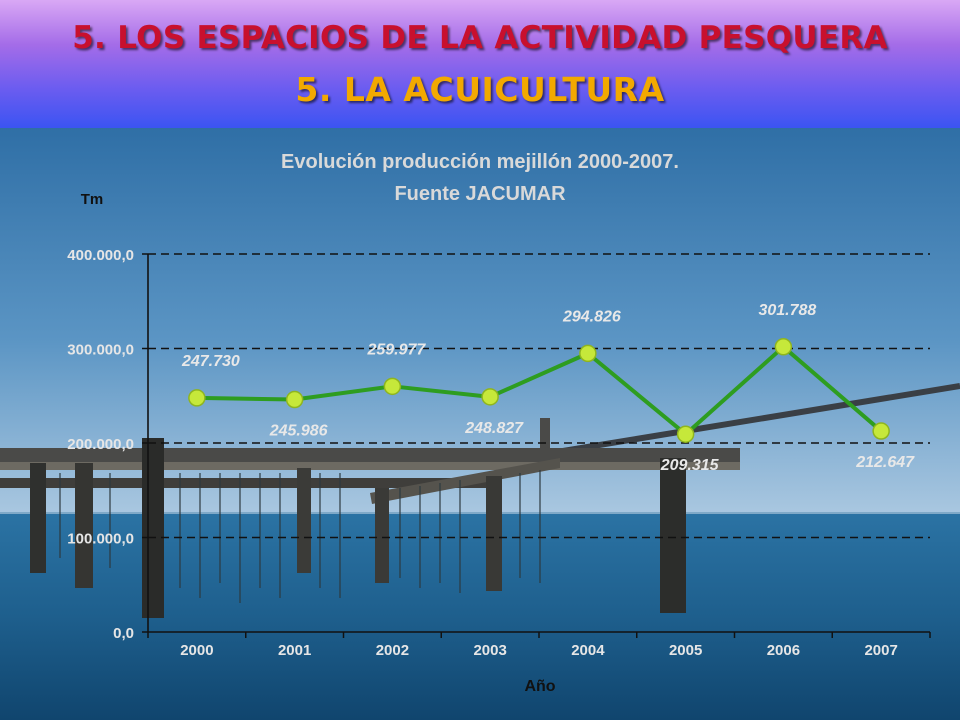  What do you see at coordinates (885, 462) in the screenshot?
I see `data-label: 212.647` at bounding box center [885, 462].